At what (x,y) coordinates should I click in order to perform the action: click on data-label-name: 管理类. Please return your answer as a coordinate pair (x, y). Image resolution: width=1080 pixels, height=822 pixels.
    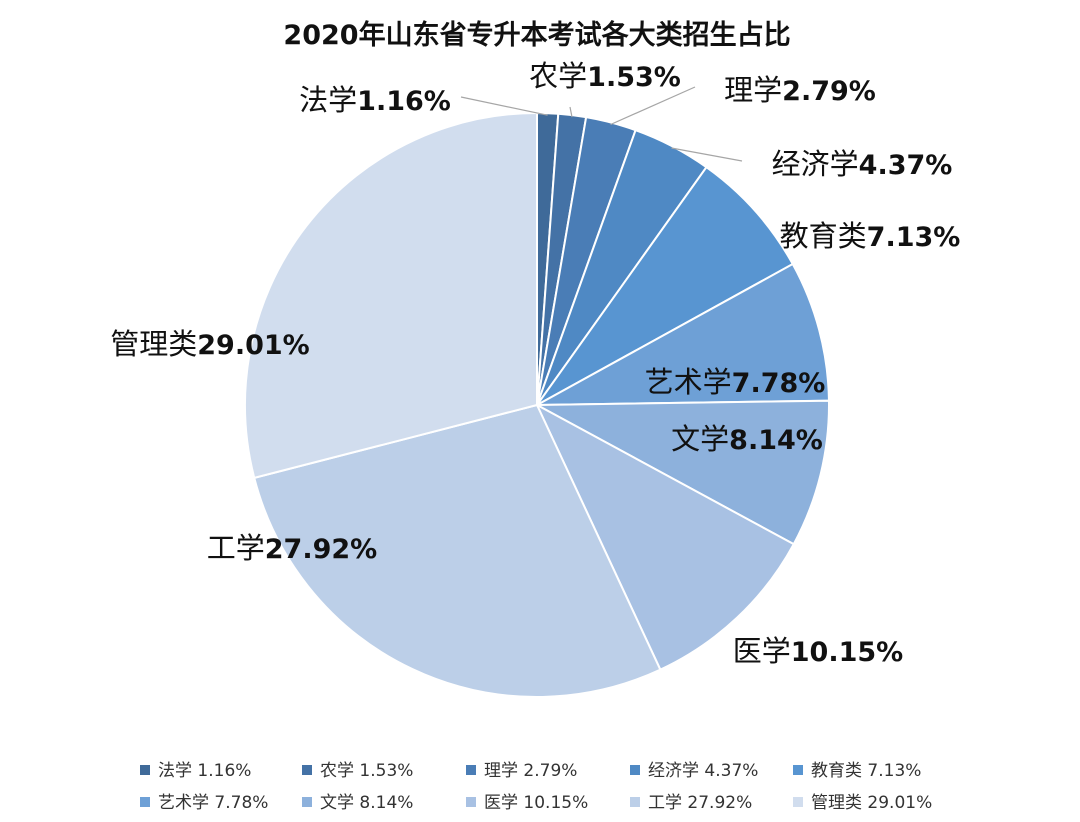
    Looking at the image, I should click on (153, 344).